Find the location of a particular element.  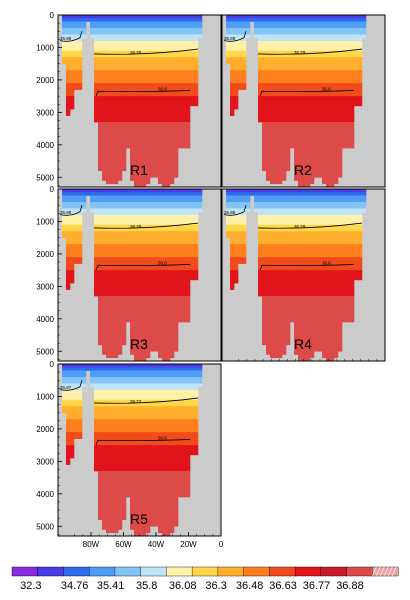

x-tick-label: 0 is located at coordinates (221, 544).